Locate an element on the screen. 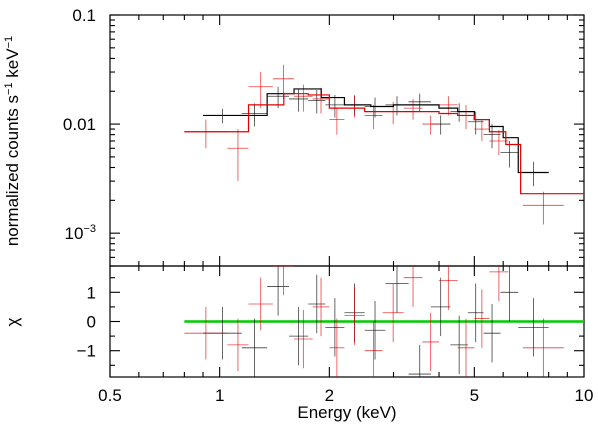 The width and height of the screenshot is (598, 429). y-axis-label-residual: χ is located at coordinates (12, 321).